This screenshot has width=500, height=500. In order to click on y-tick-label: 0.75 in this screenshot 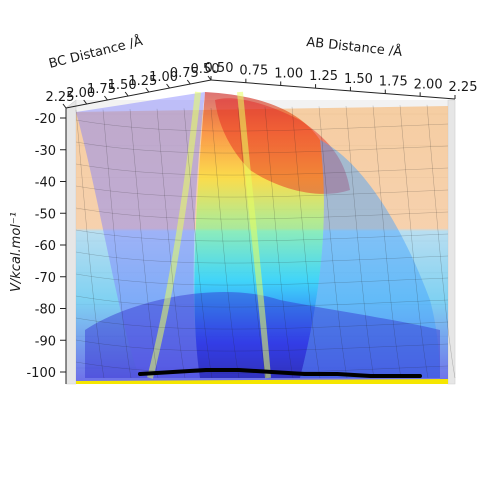, I will do `click(184, 73)`.